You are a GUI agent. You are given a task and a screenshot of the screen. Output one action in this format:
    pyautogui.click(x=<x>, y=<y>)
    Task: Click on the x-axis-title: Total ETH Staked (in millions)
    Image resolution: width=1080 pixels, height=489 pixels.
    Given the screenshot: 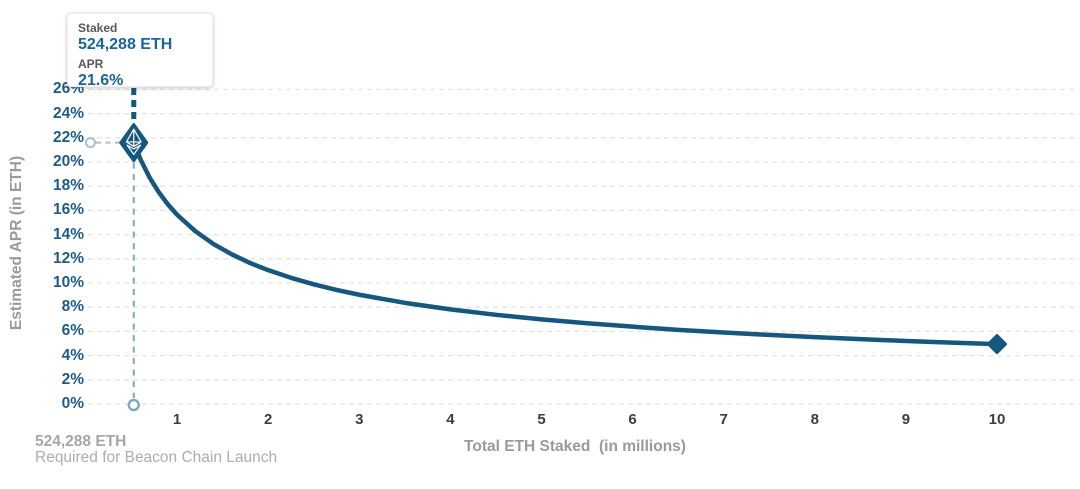 What is the action you would take?
    pyautogui.click(x=575, y=446)
    